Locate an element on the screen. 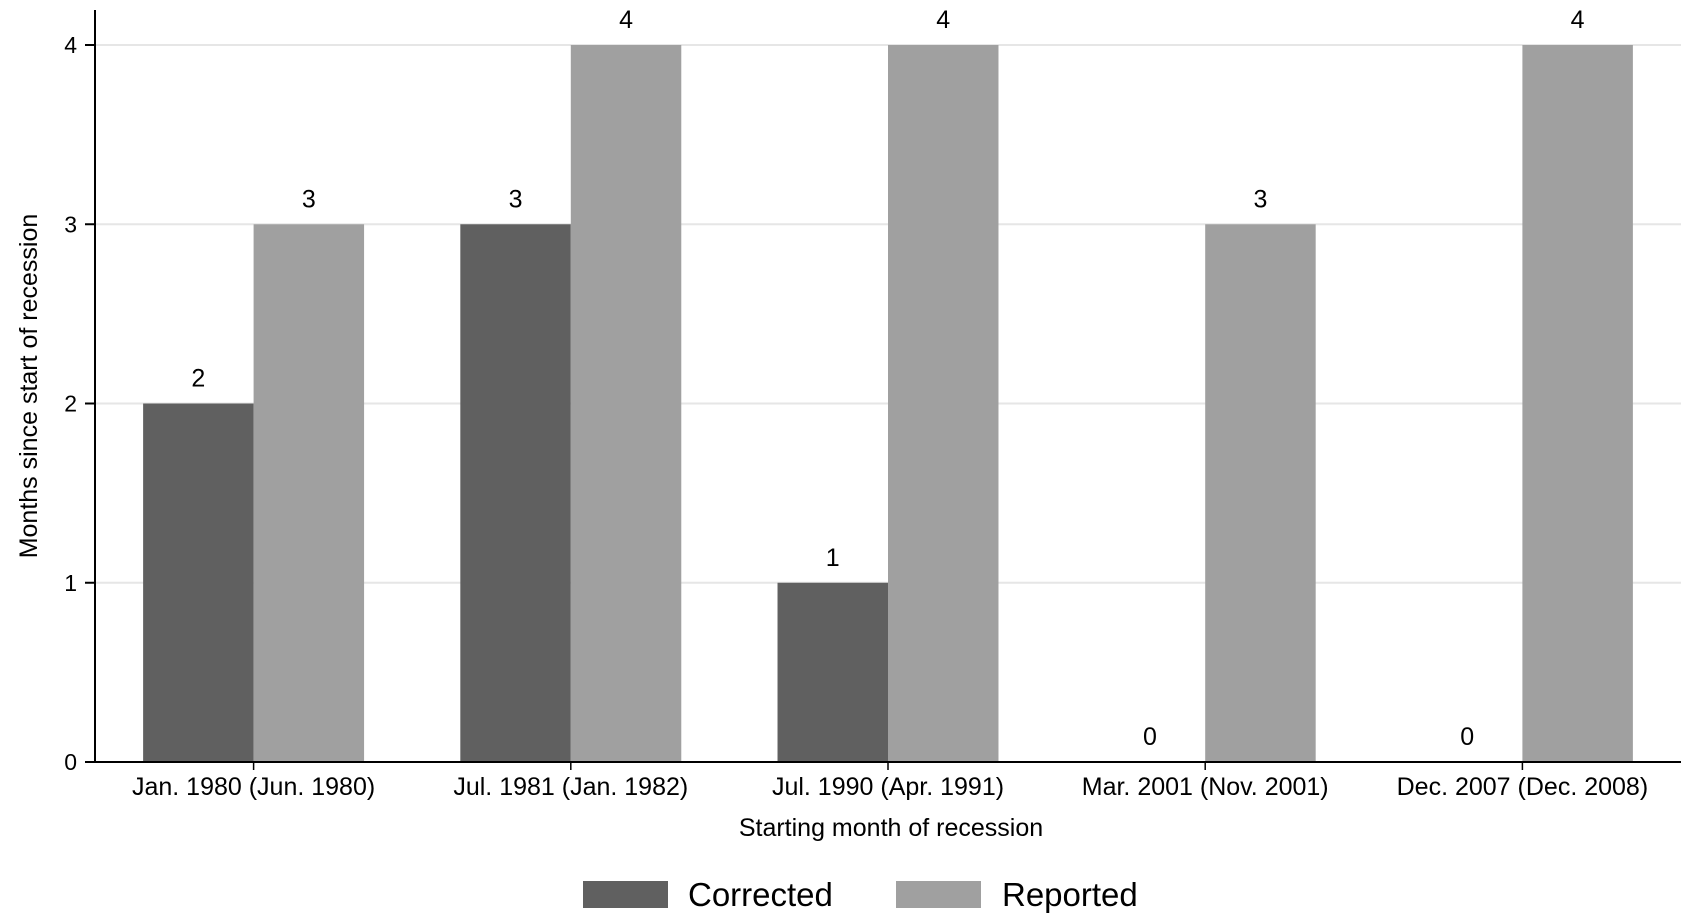 This screenshot has height=918, width=1681. x-category-label: Jan. 1980 (Jun. 1980) is located at coordinates (253, 787).